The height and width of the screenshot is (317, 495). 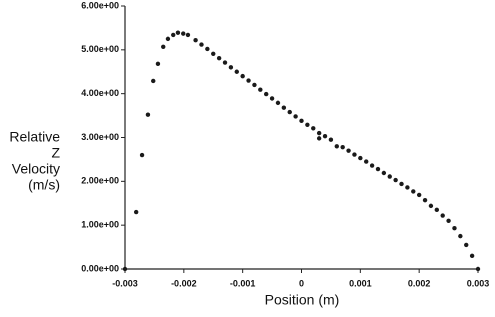 I want to click on y-tick-label: 2.00e+00, so click(x=100, y=181).